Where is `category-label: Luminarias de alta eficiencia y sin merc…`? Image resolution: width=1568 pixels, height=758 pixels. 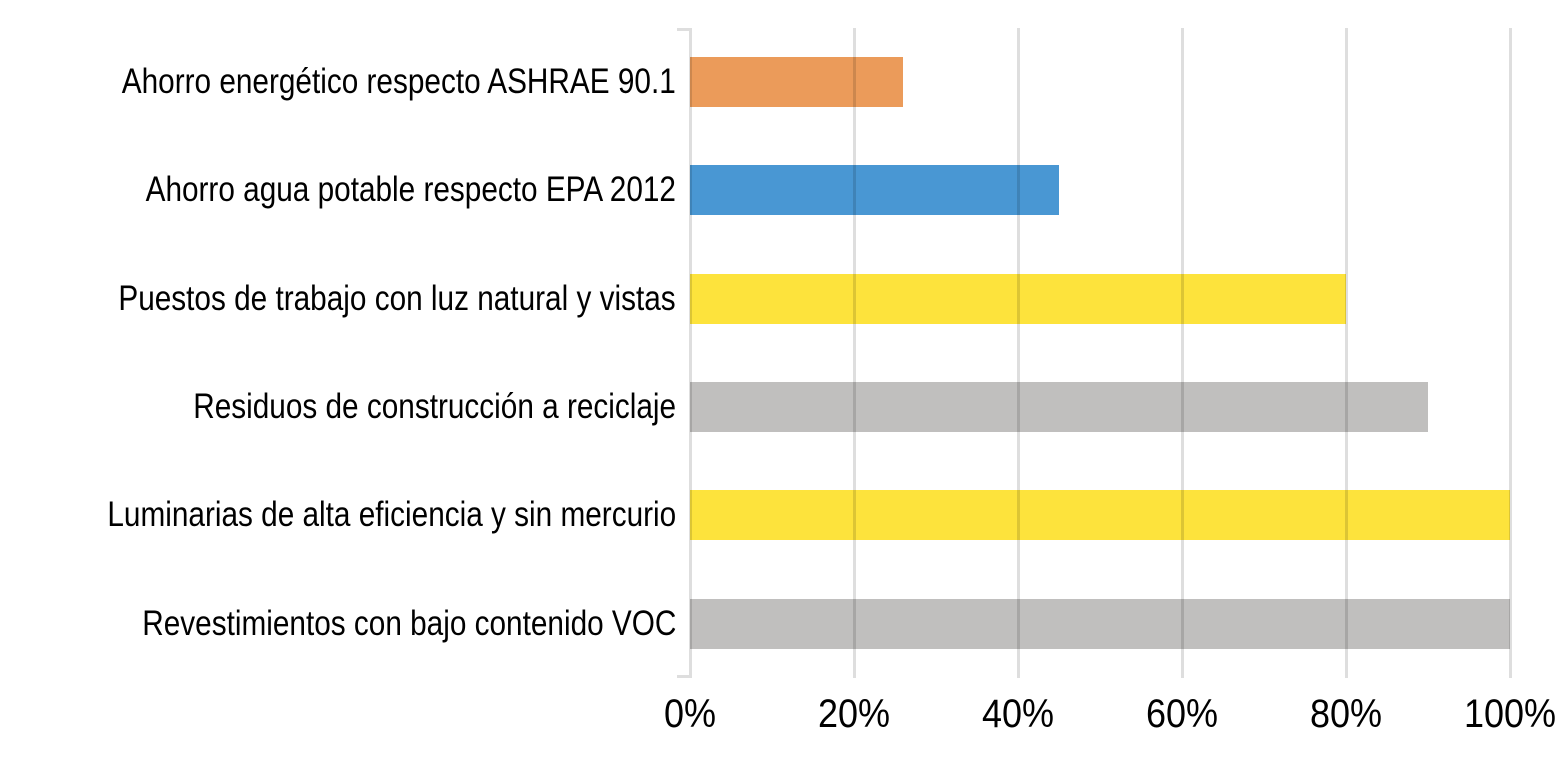
category-label: Luminarias de alta eficiencia y sin merc… is located at coordinates (338, 515).